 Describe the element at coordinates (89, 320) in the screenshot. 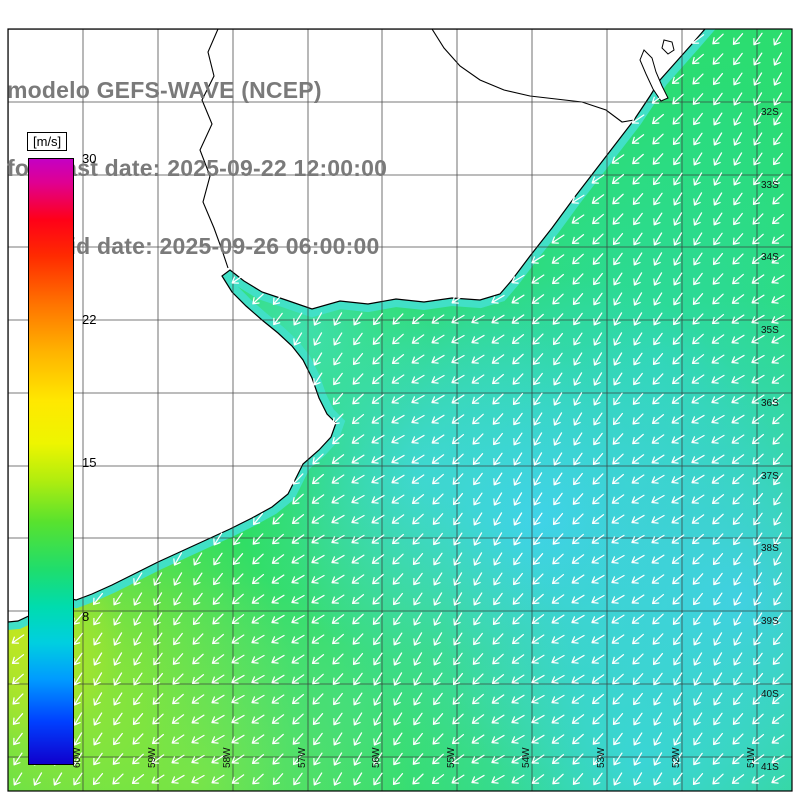

I see `colorbar-tick: 22` at that location.